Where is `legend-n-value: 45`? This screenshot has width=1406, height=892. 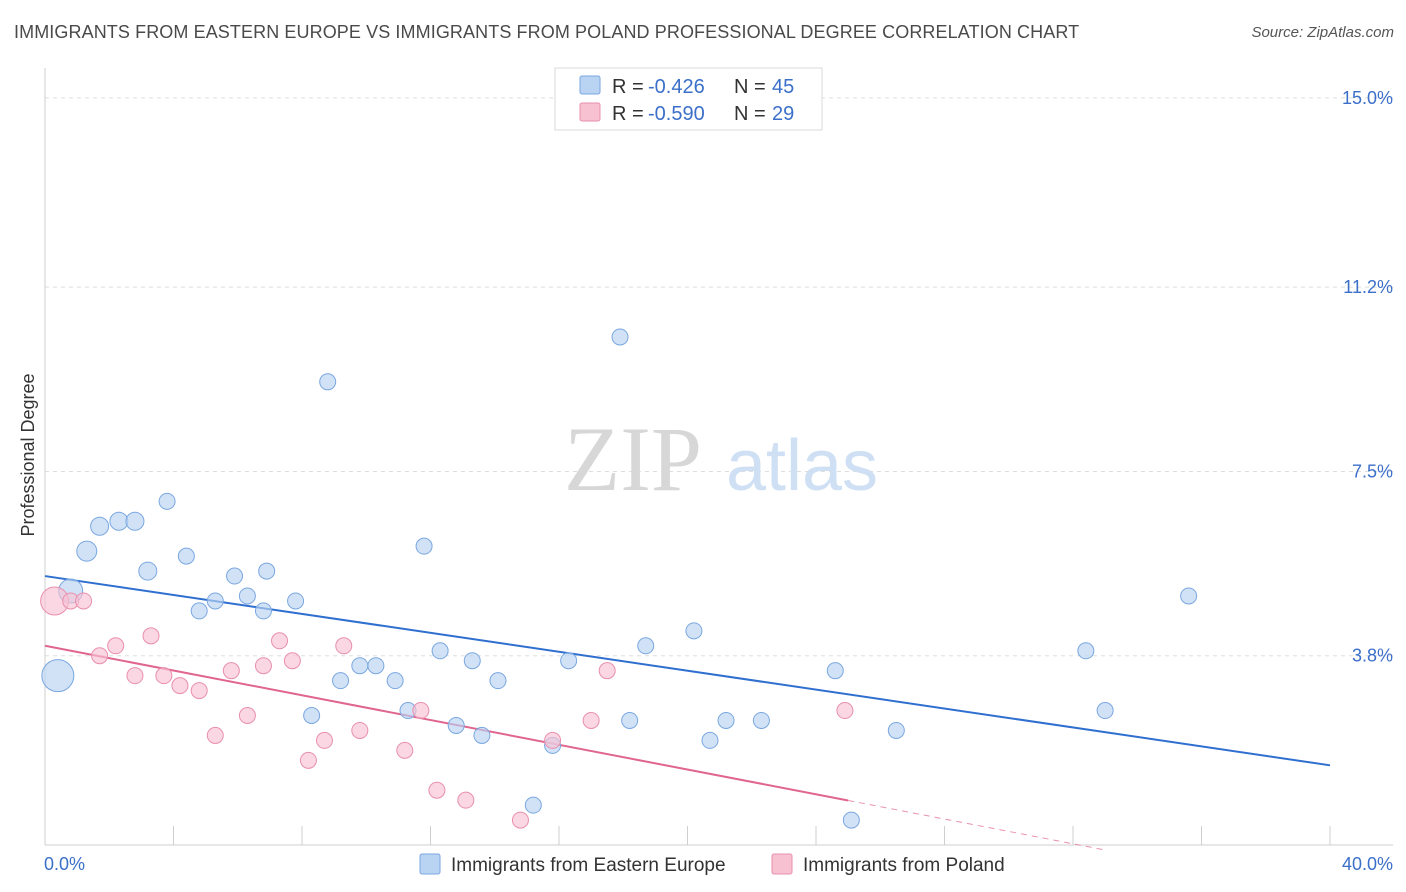 legend-n-value: 45 is located at coordinates (783, 87).